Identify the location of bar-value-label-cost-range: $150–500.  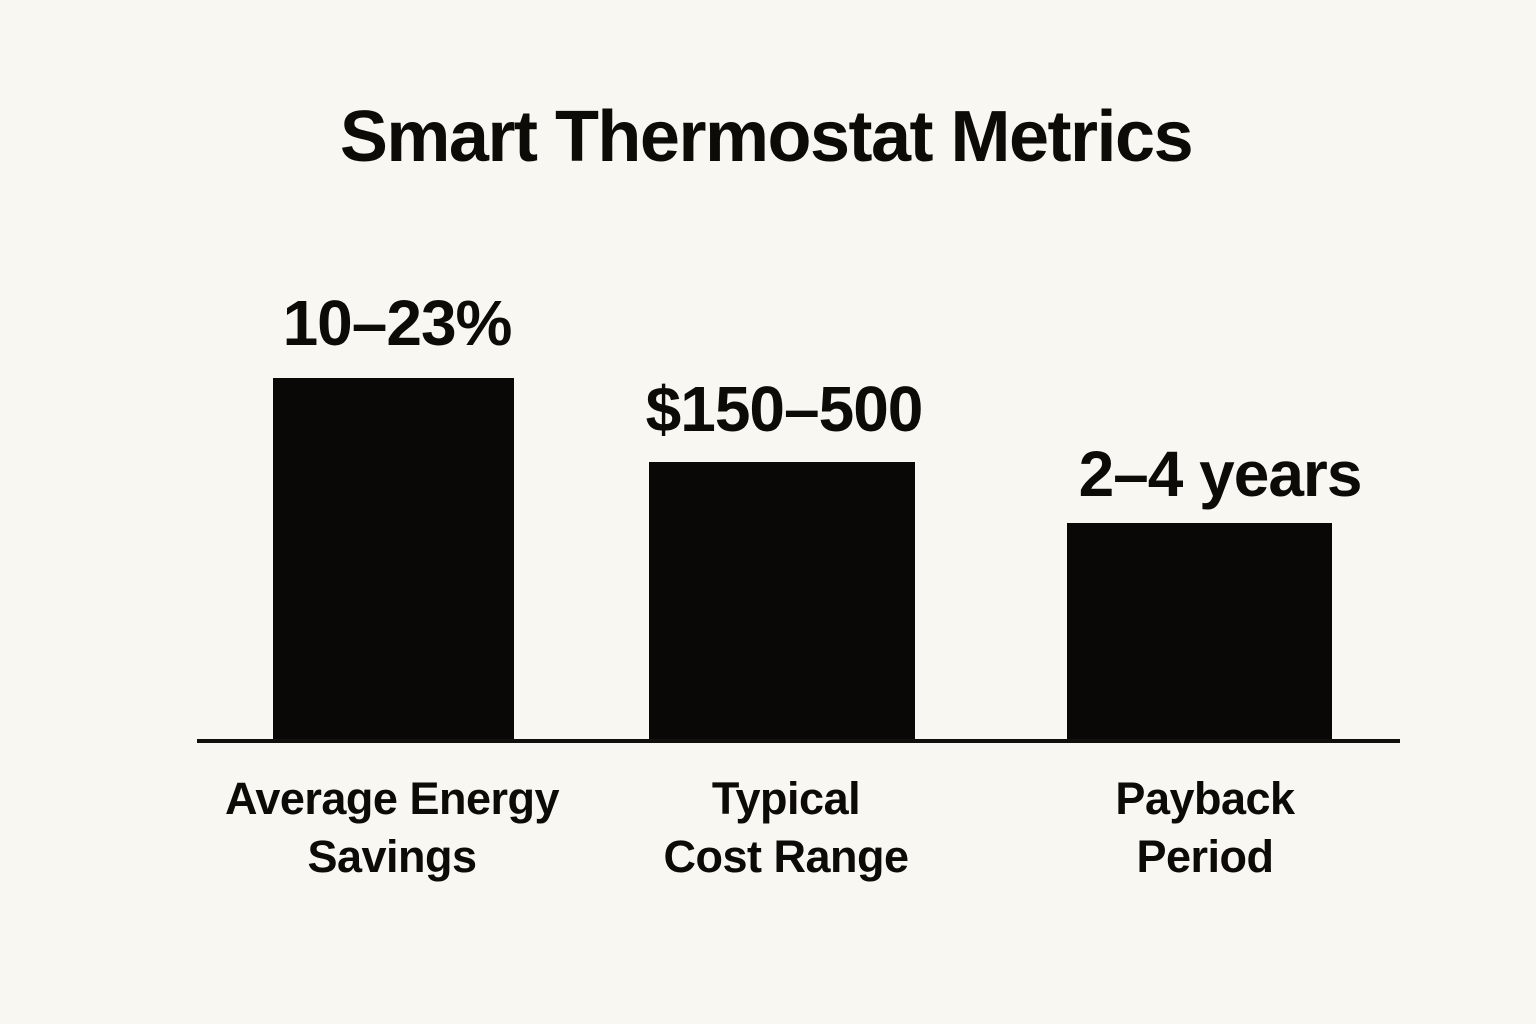
(784, 409).